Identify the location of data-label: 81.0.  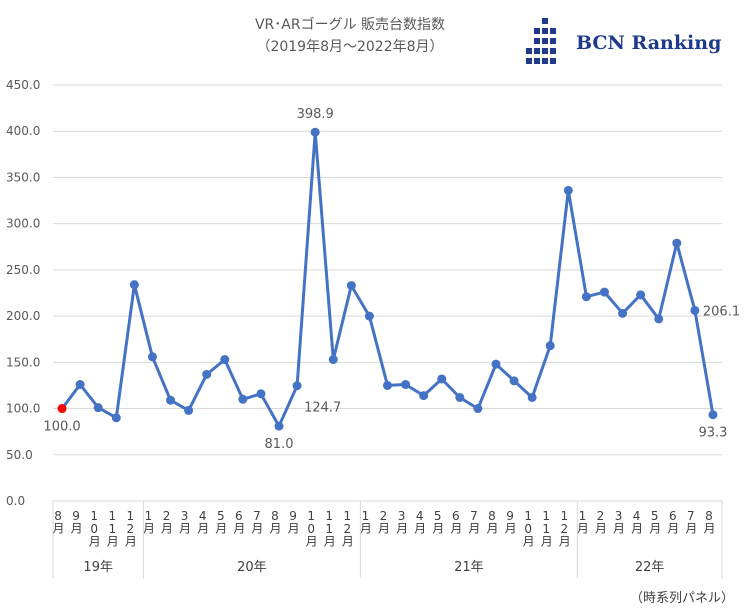
(279, 444).